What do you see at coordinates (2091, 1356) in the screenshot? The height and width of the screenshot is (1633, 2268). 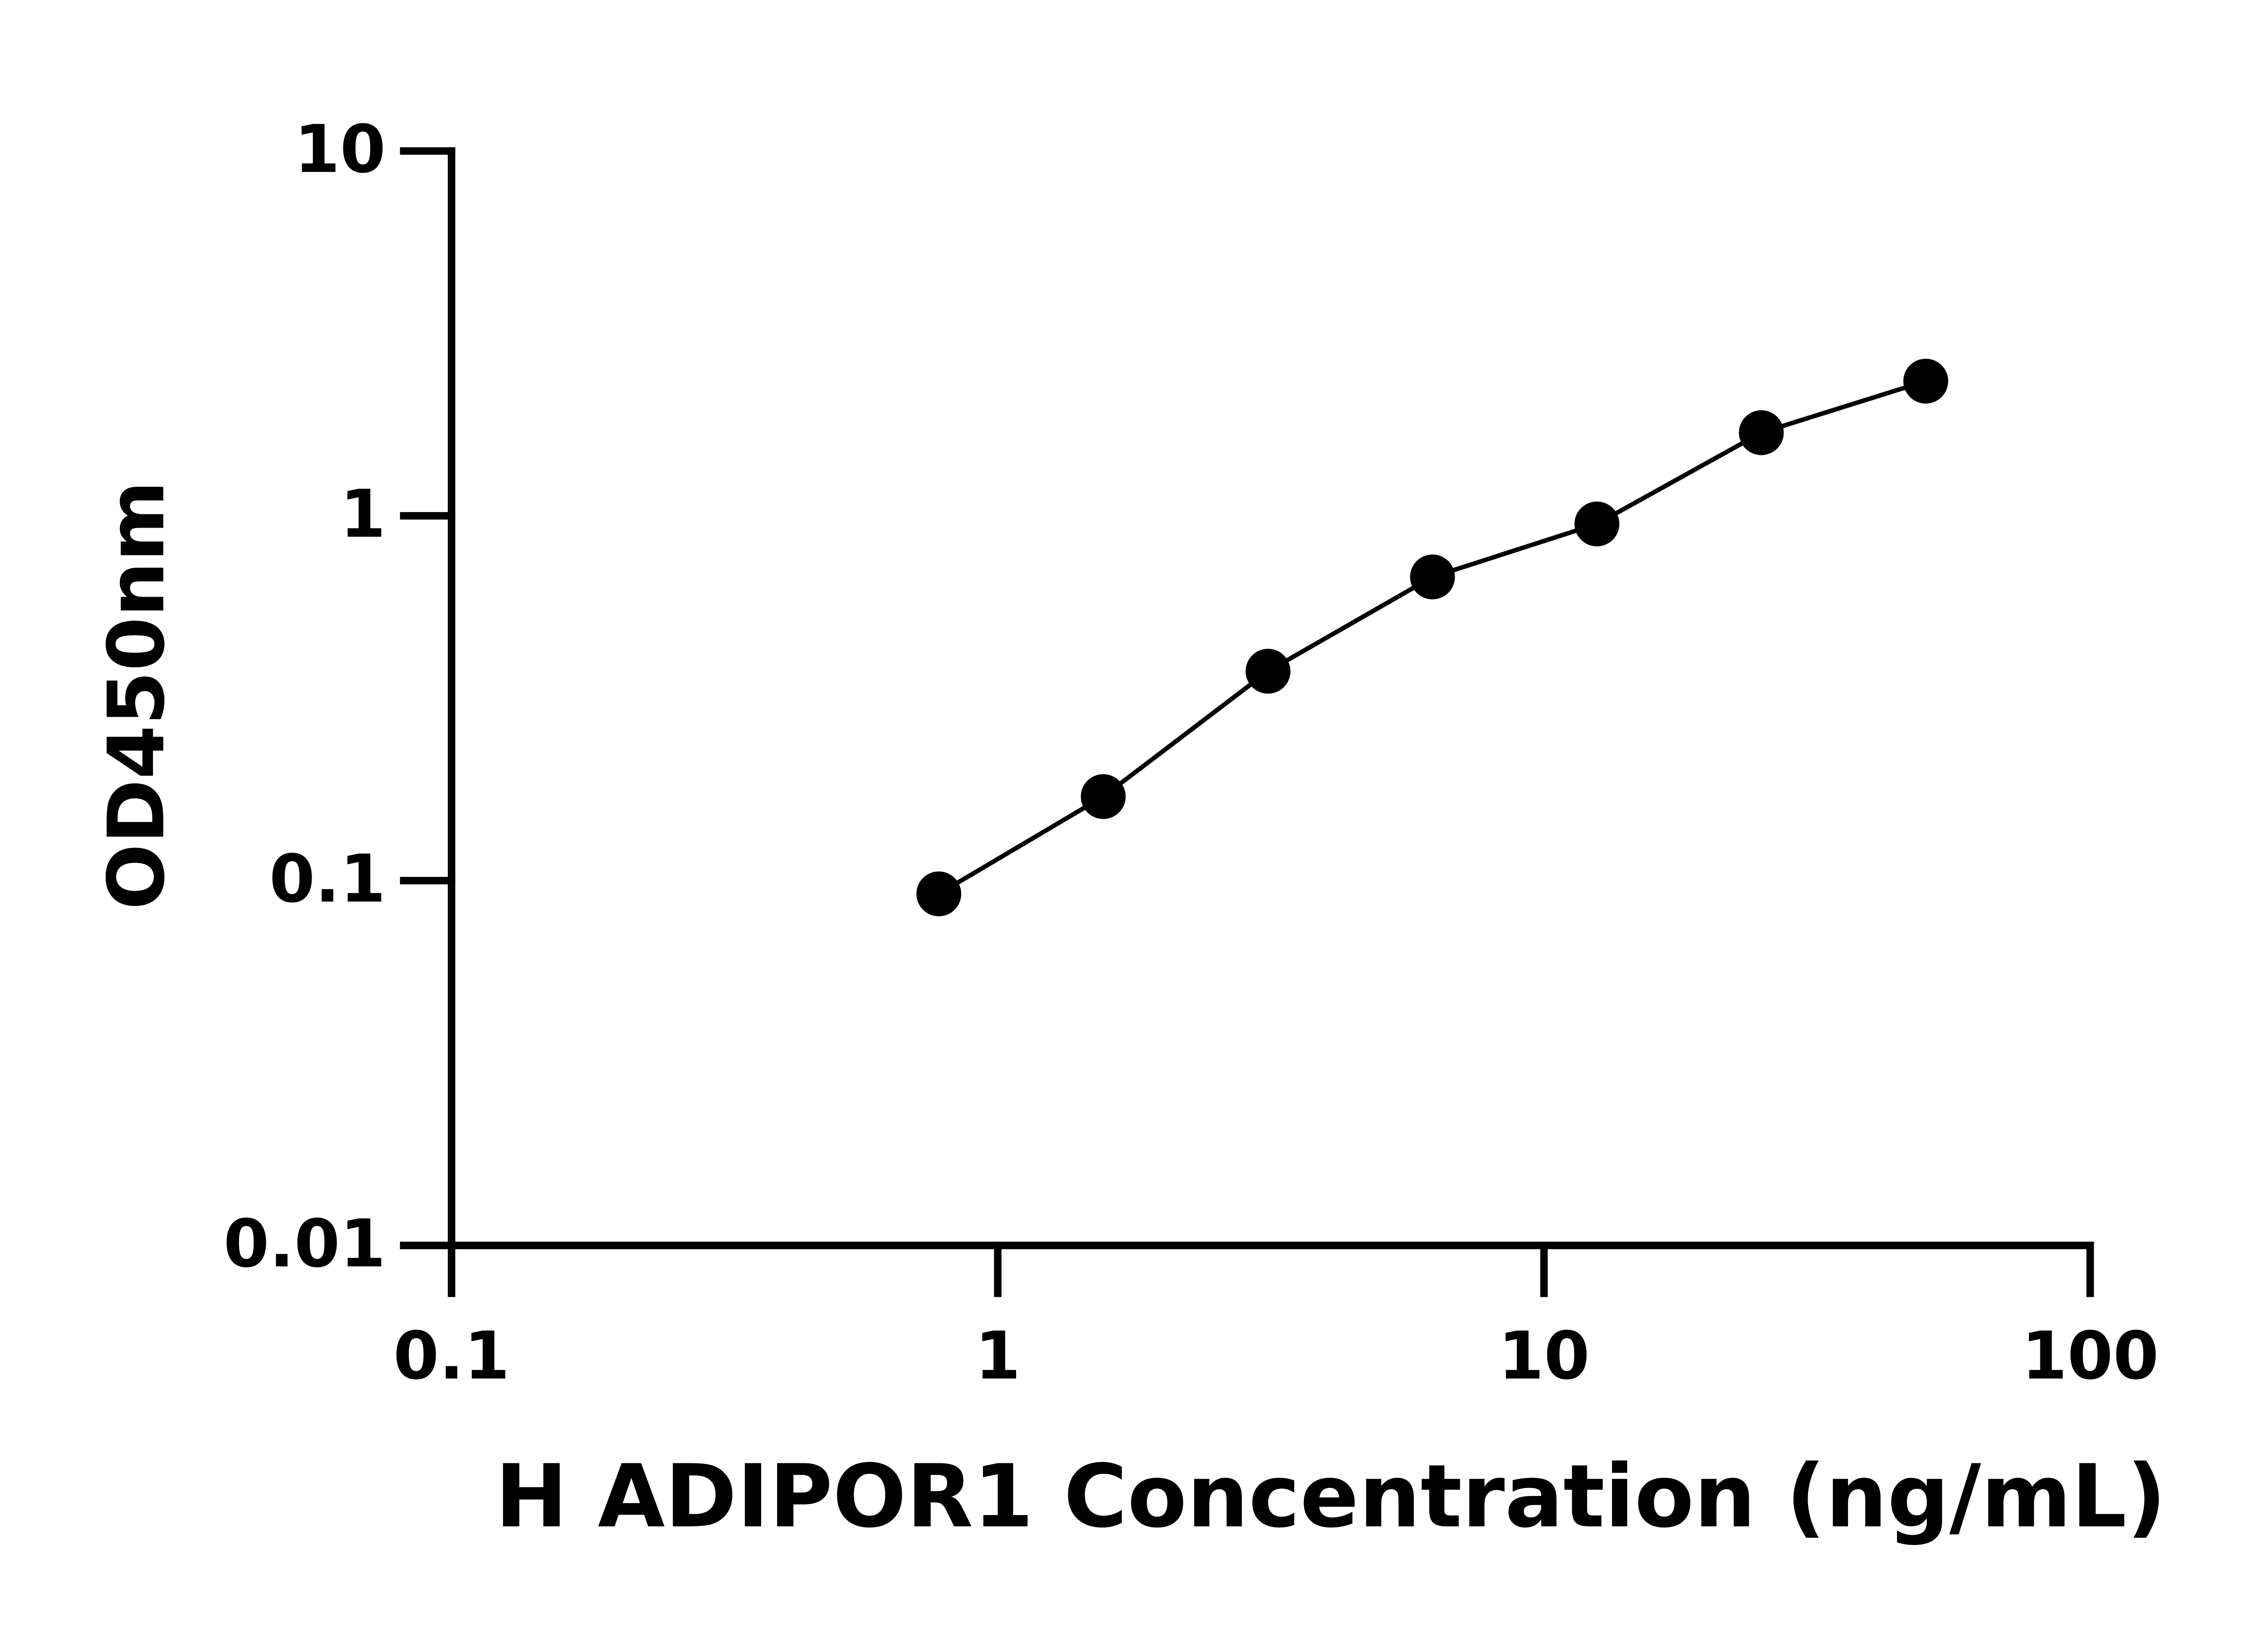 I see `x-tick-label: 100` at bounding box center [2091, 1356].